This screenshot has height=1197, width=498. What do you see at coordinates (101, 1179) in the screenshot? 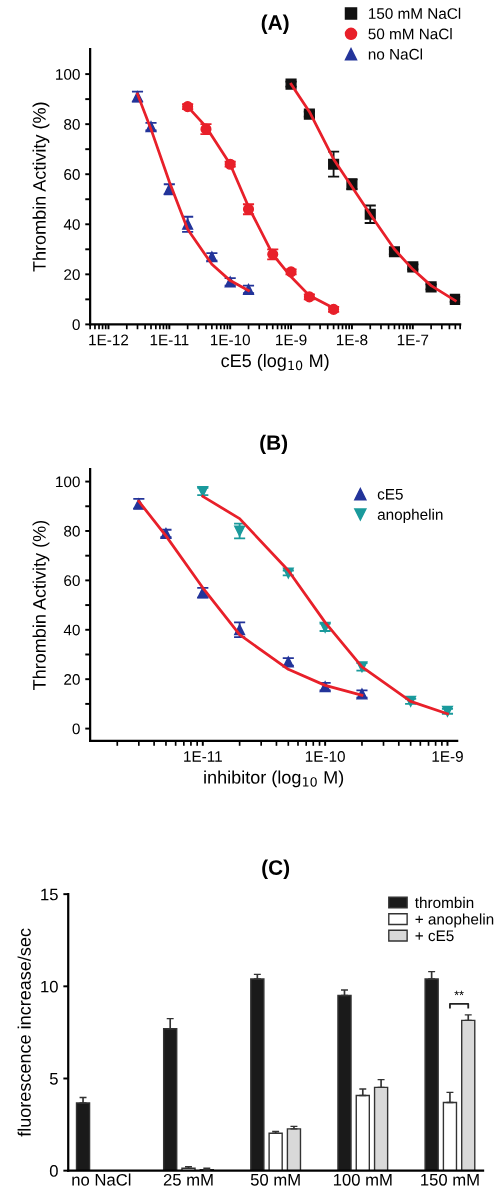
I see `x-tick-label: no NaCl` at bounding box center [101, 1179].